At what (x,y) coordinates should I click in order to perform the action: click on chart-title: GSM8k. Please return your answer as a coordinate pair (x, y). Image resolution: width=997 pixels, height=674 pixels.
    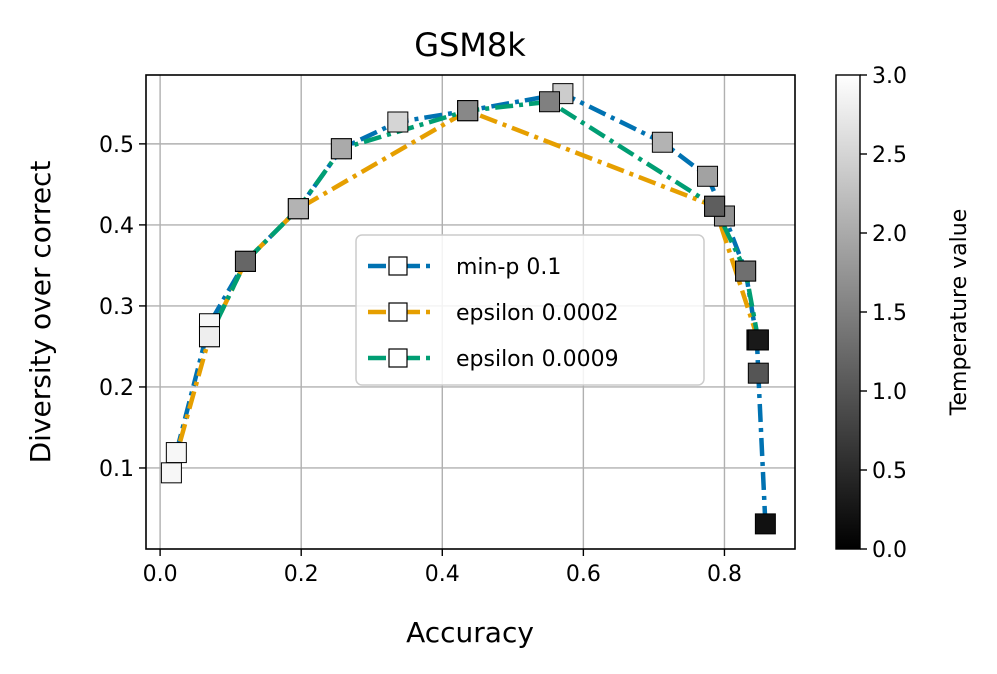
    Looking at the image, I should click on (470, 45).